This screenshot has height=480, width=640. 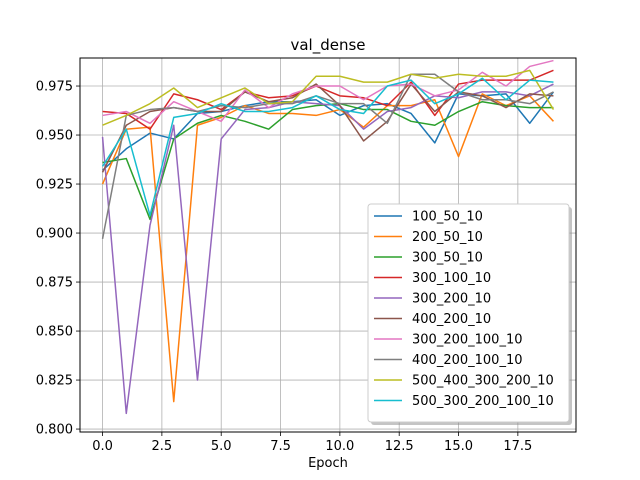 I want to click on y-tick-label: 0.925, so click(x=54, y=185).